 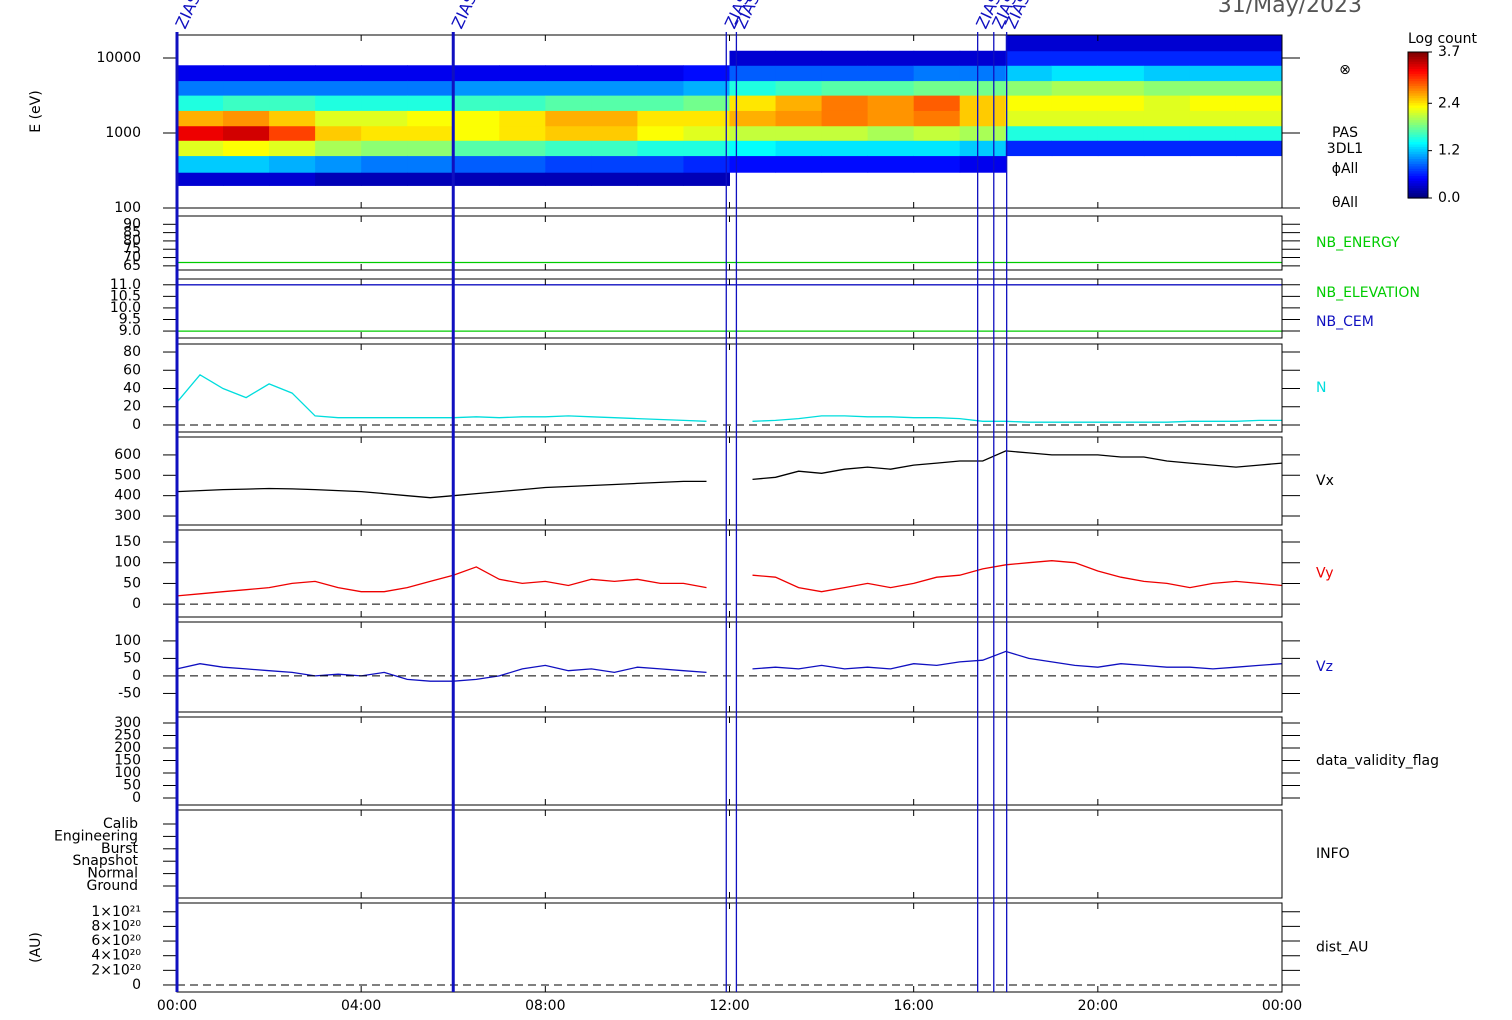 What do you see at coordinates (106, 861) in the screenshot?
I see `category-label: Snapshot` at bounding box center [106, 861].